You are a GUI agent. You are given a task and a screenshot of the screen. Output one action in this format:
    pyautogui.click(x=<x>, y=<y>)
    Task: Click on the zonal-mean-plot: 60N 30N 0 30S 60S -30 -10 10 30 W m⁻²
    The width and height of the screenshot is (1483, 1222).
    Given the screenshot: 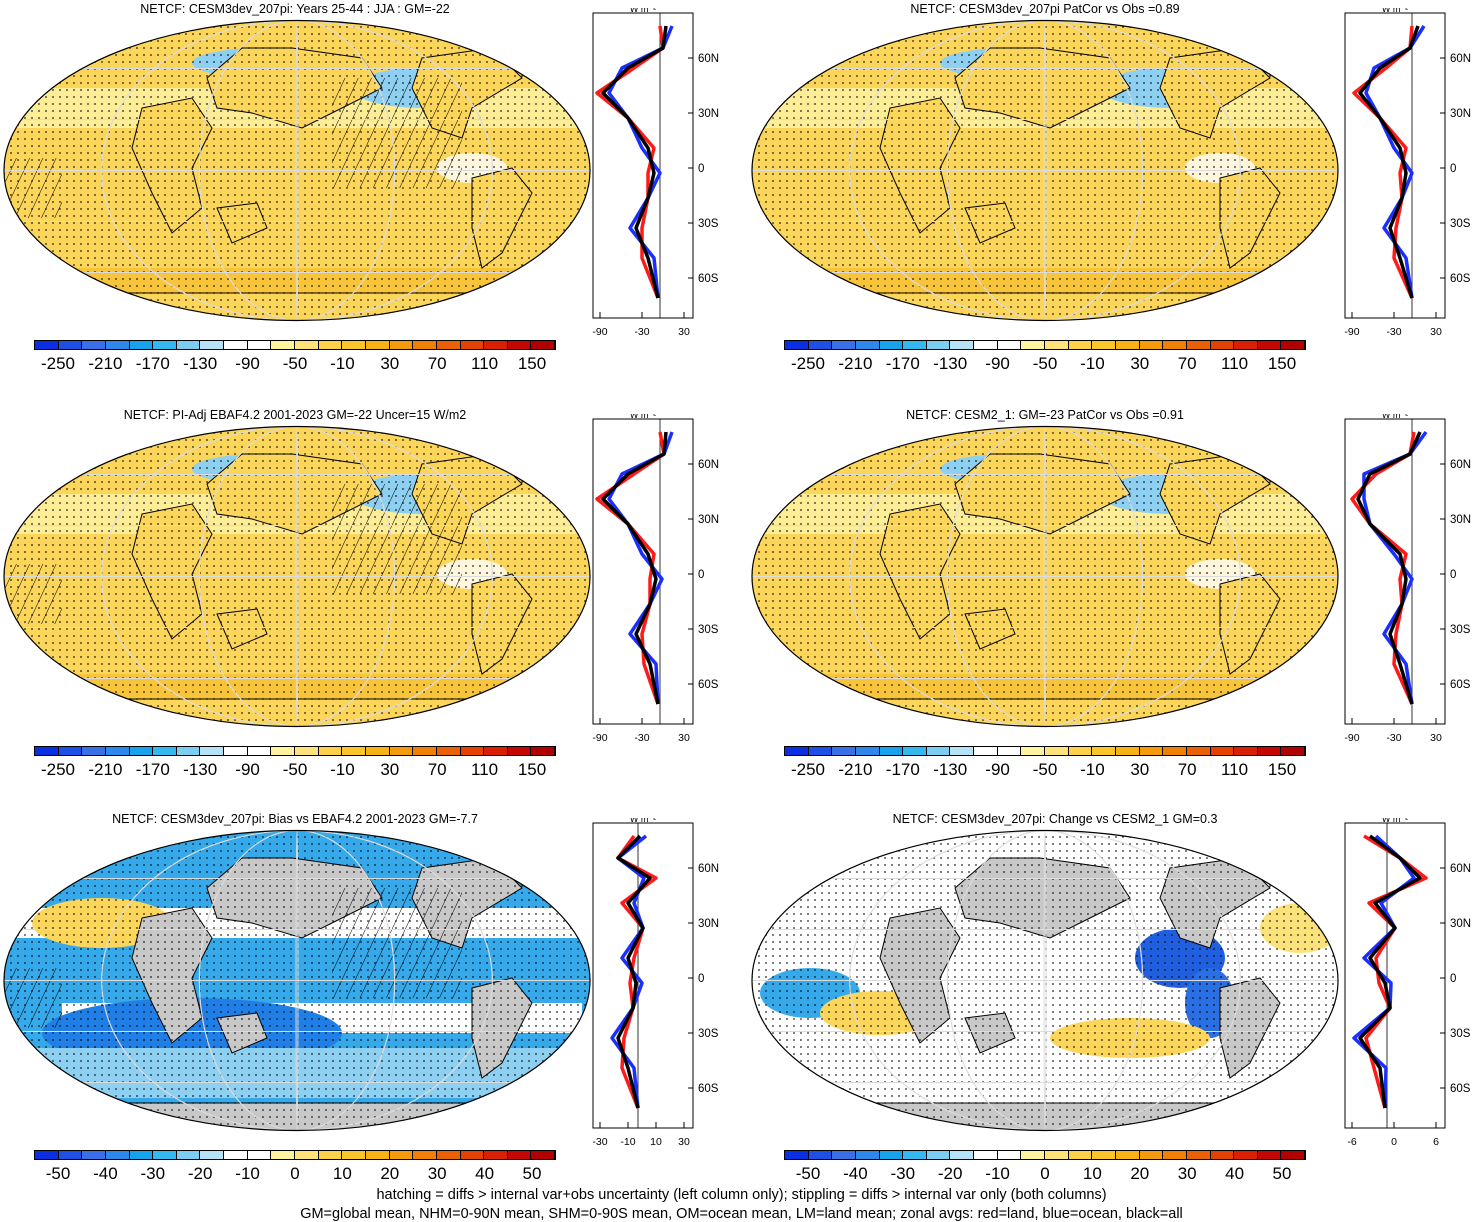 What is the action you would take?
    pyautogui.click(x=660, y=993)
    